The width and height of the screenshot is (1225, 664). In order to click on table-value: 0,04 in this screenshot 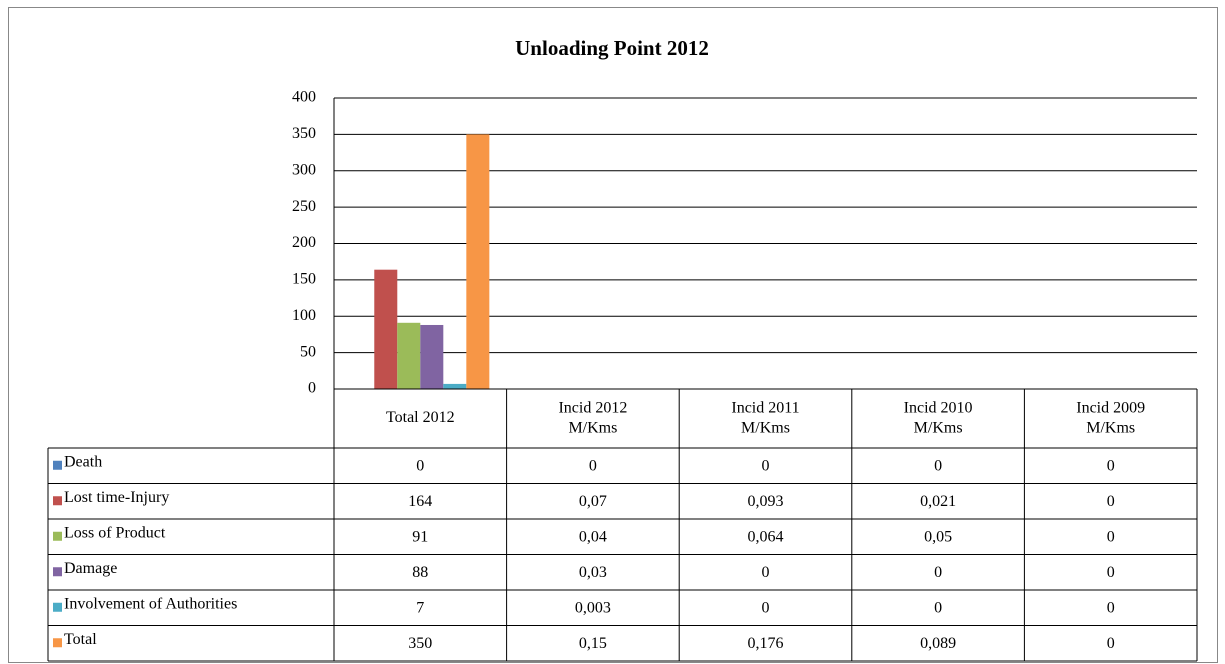, I will do `click(593, 536)`.